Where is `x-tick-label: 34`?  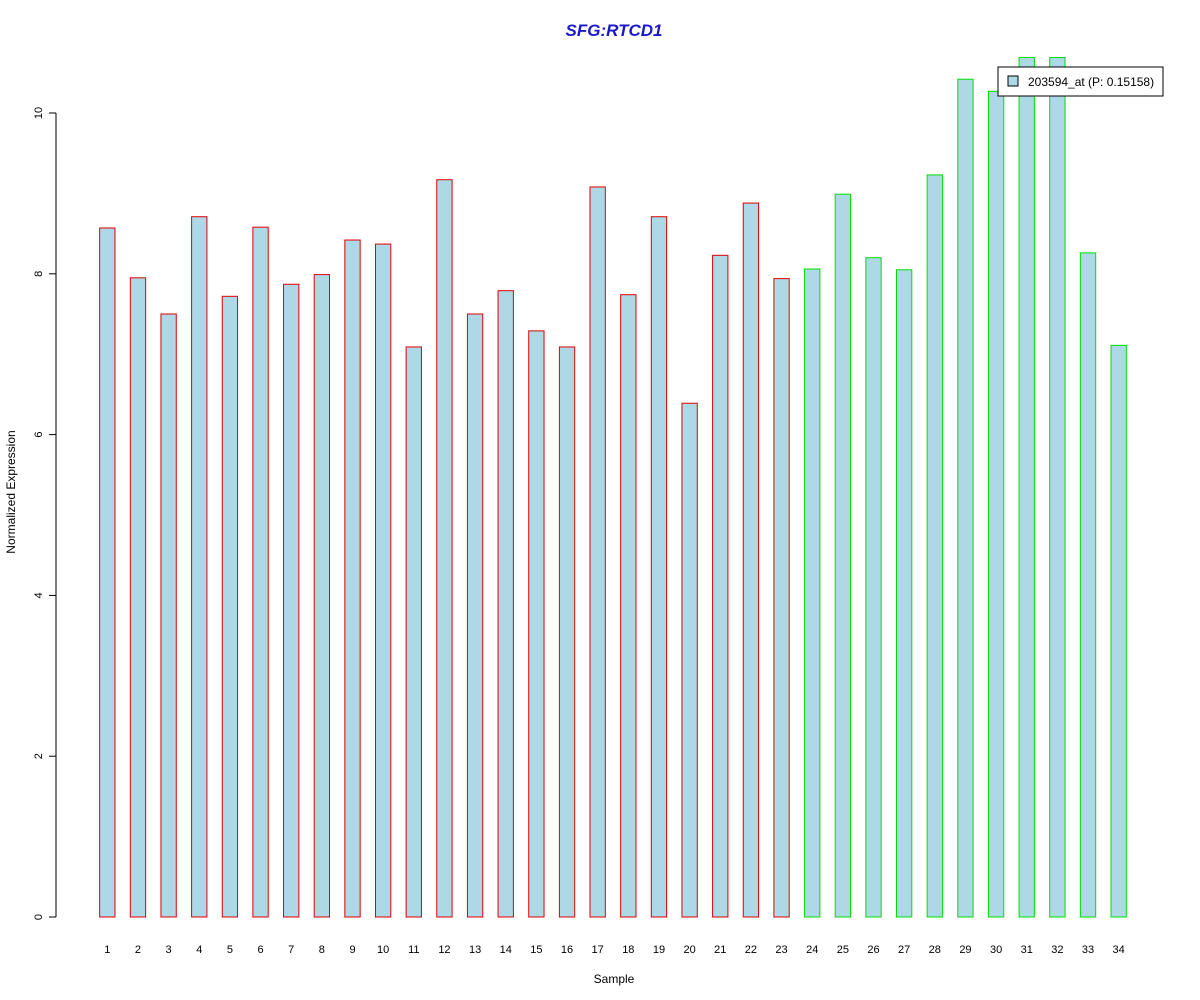
x-tick-label: 34 is located at coordinates (1119, 950).